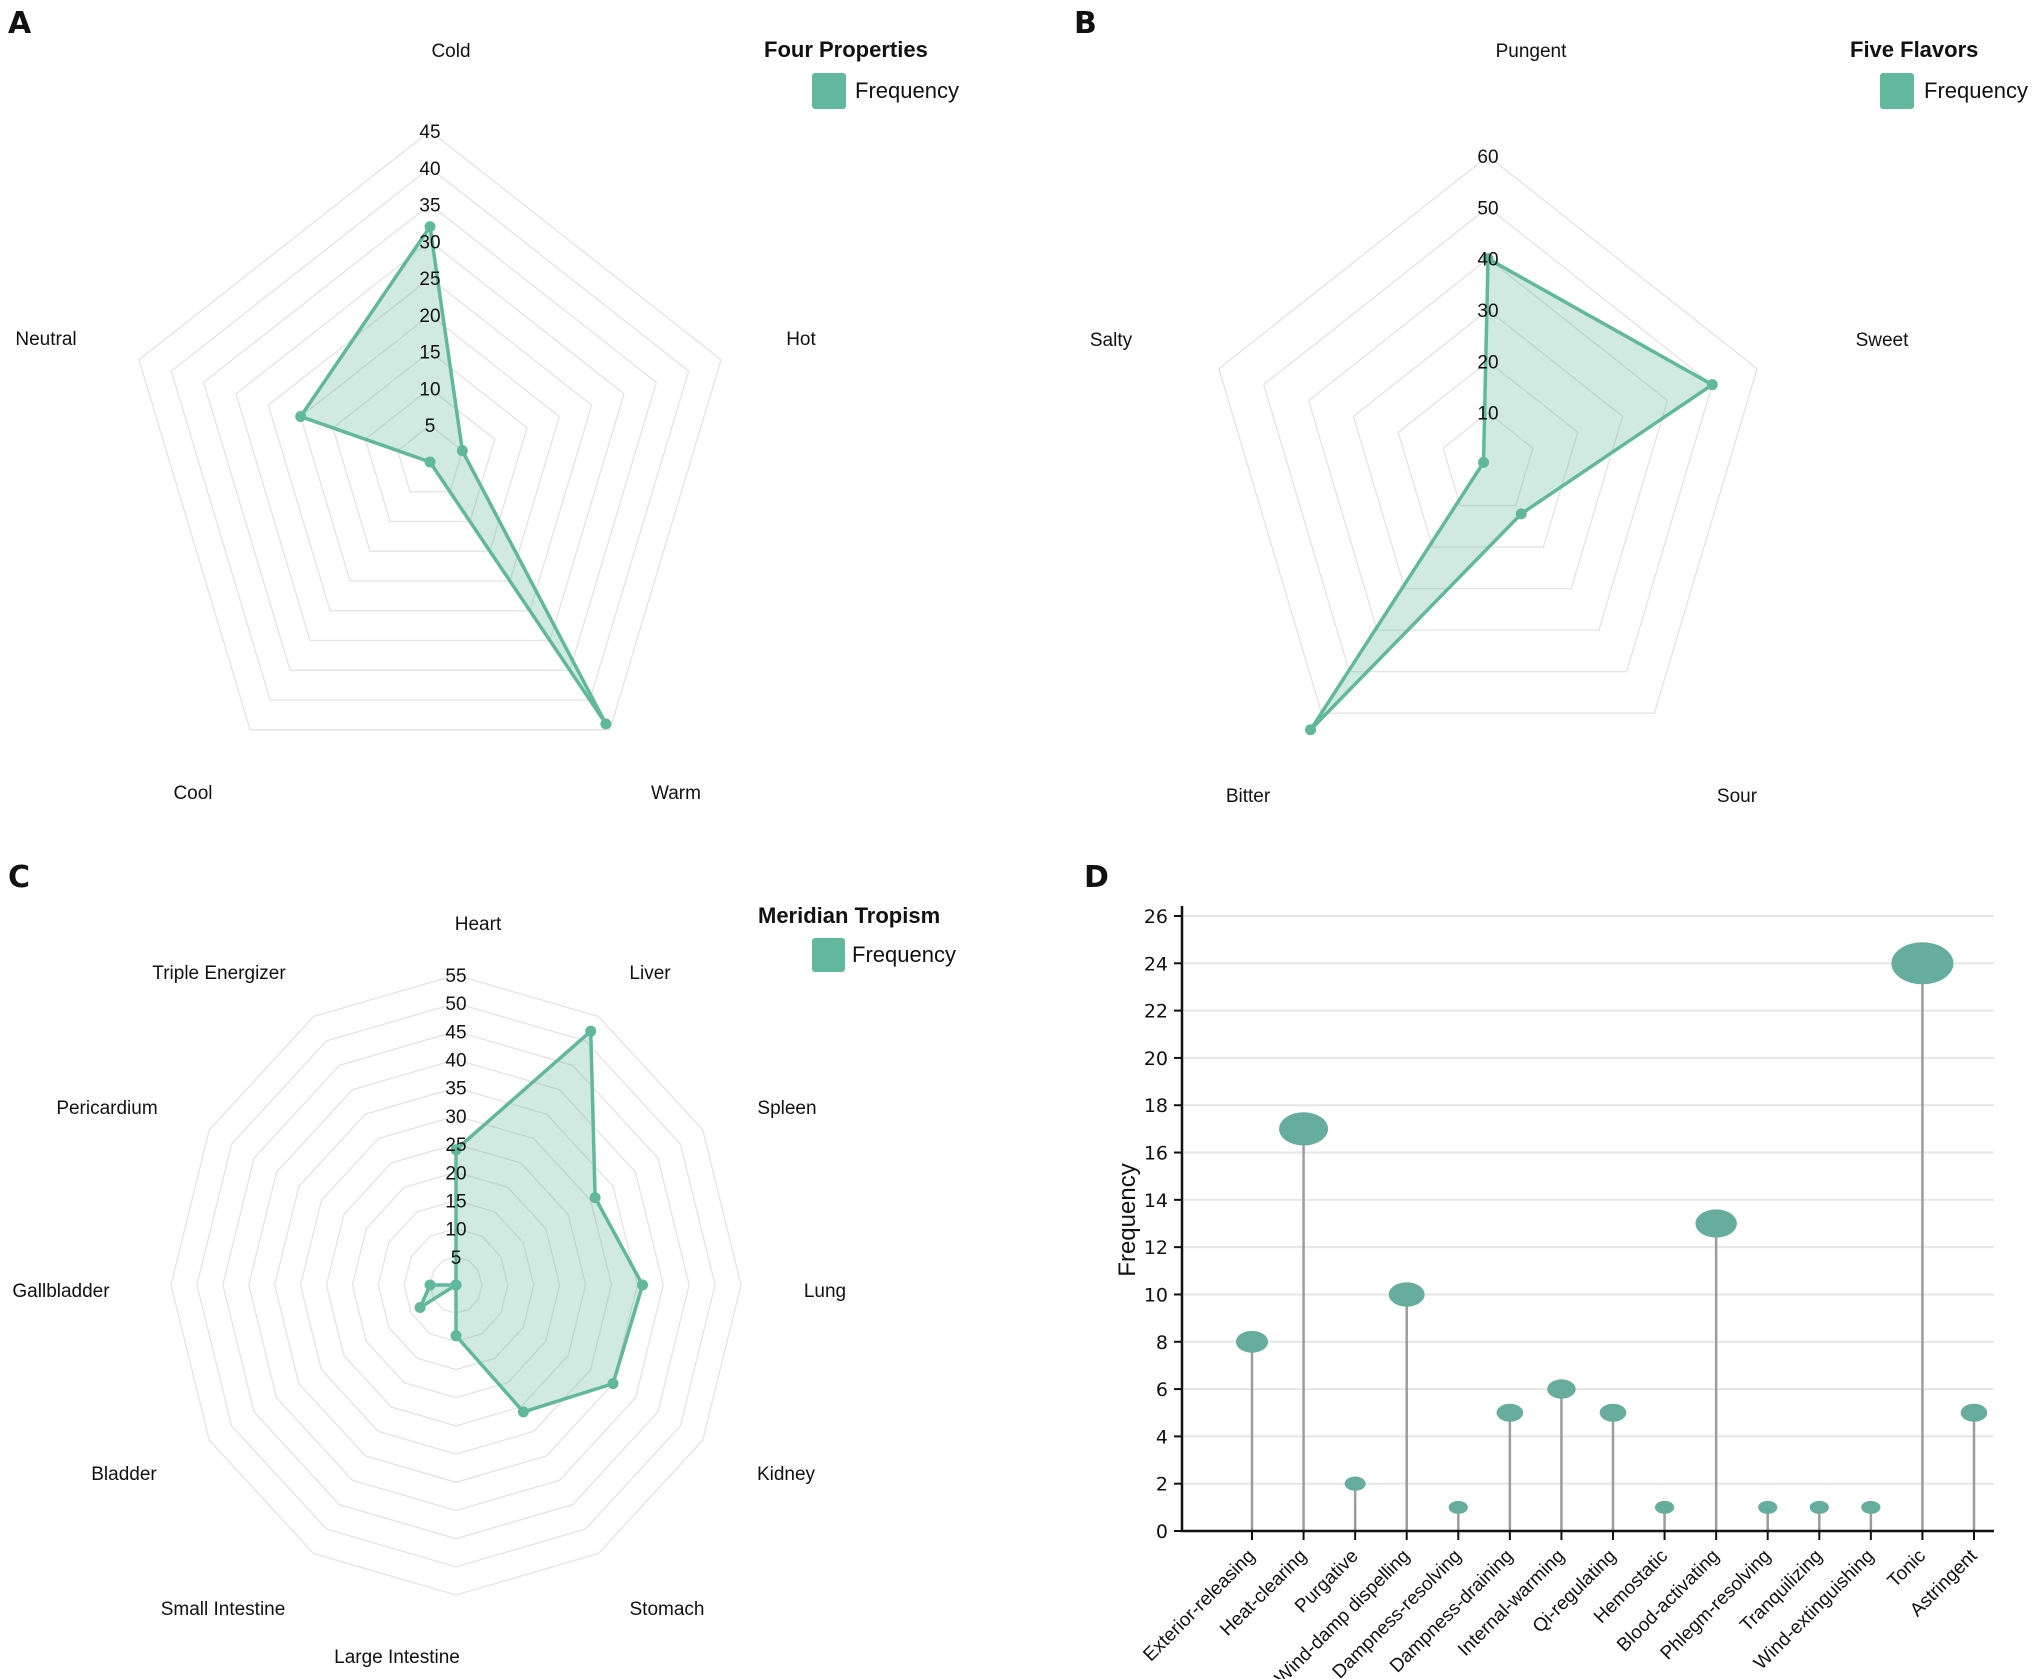 This screenshot has height=1679, width=2035. I want to click on dot-qi-regulating, so click(1613, 1412).